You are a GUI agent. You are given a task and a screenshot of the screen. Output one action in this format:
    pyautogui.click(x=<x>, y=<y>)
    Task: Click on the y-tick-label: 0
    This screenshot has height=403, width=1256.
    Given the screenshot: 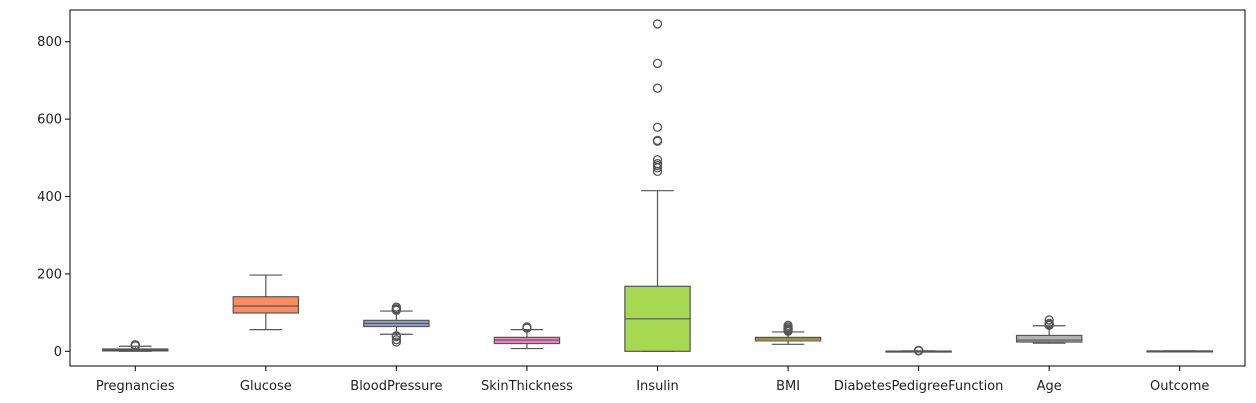 What is the action you would take?
    pyautogui.click(x=58, y=352)
    